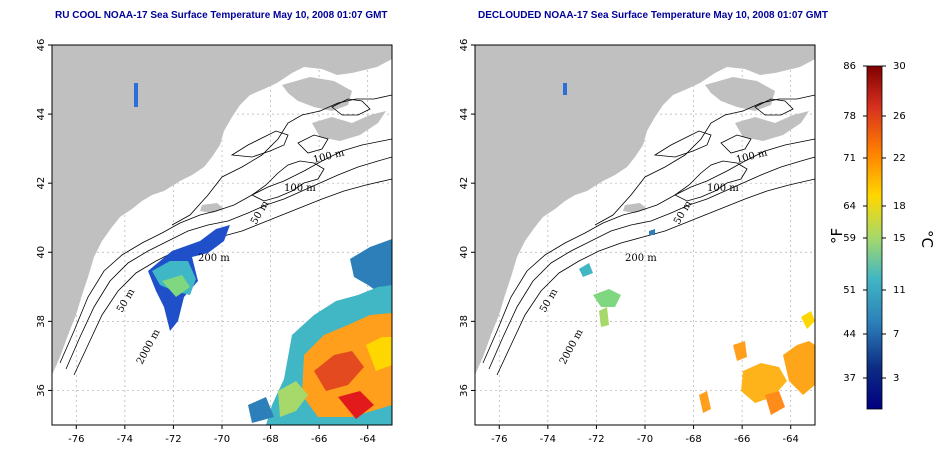 This screenshot has height=475, width=950. Describe the element at coordinates (849, 206) in the screenshot. I see `fahrenheit-tick-label: 64` at that location.